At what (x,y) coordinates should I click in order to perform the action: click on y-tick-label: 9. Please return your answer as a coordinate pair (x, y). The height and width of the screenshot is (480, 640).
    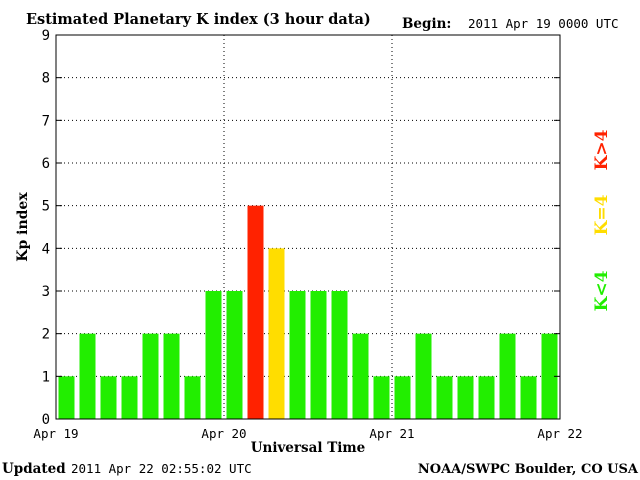
    Looking at the image, I should click on (46, 36).